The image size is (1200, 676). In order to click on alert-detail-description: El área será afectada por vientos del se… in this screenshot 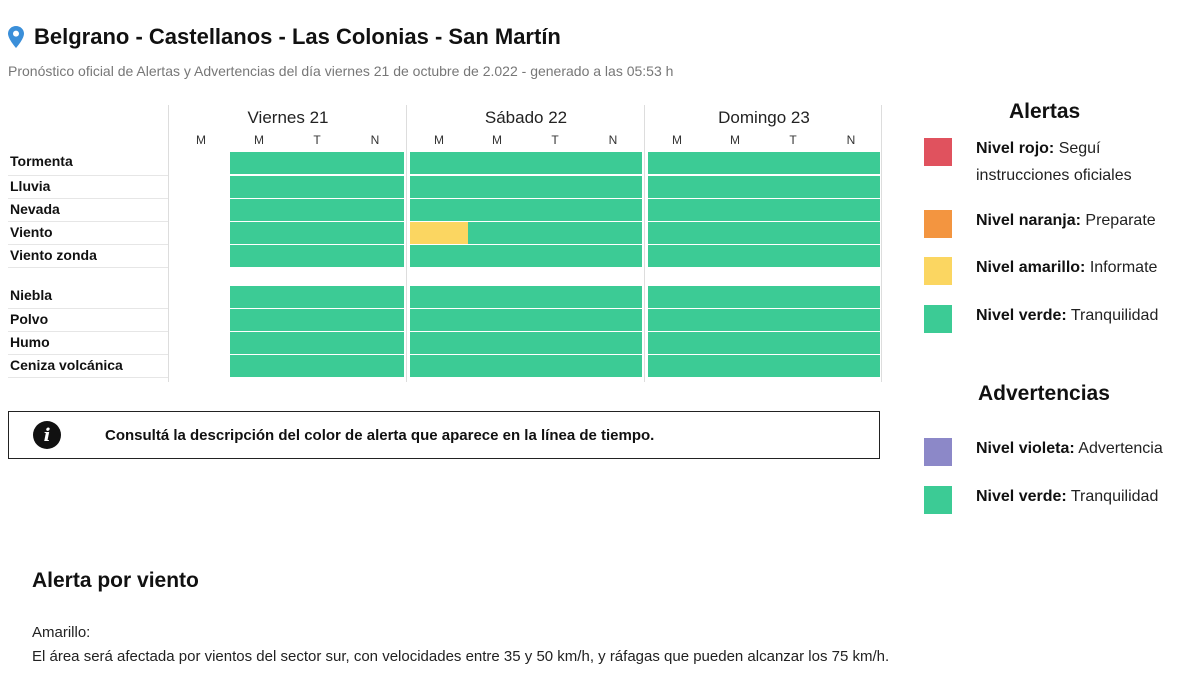, I will do `click(461, 656)`.